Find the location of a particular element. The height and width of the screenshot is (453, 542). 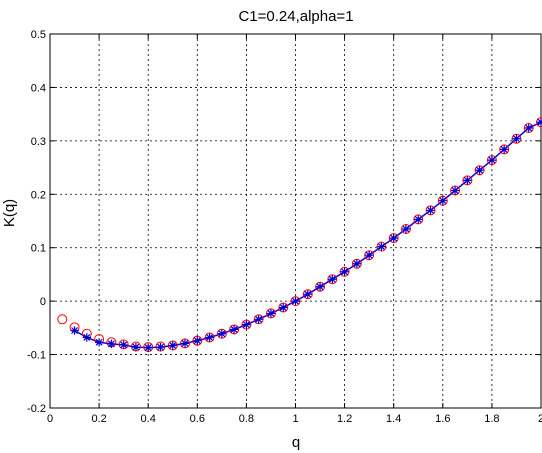

y-tick-label: 0 is located at coordinates (43, 302).